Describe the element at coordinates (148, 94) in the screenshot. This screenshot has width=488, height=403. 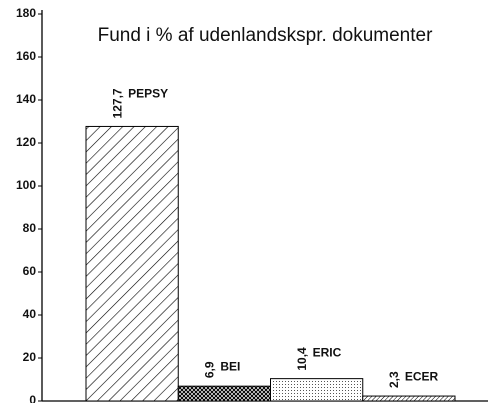
I see `category-label: PEPSY` at that location.